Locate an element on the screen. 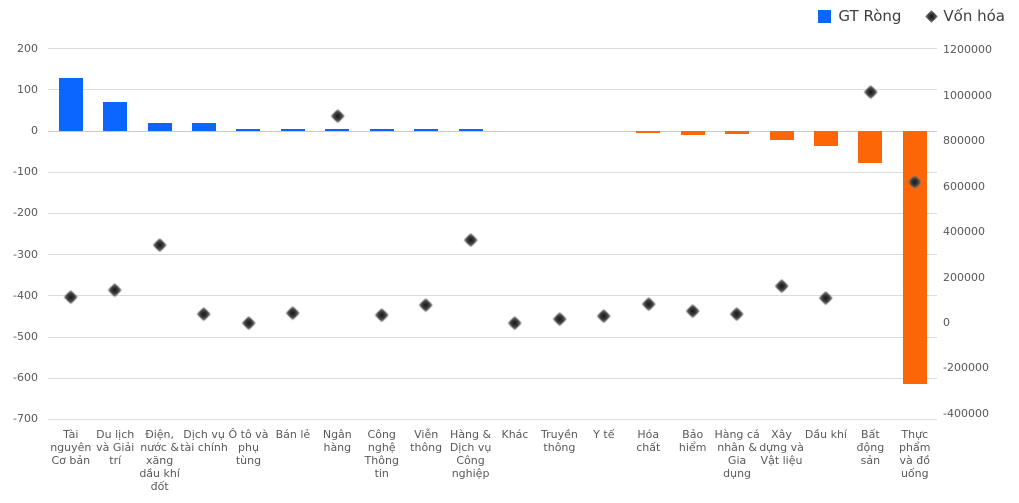 Image resolution: width=1019 pixels, height=503 pixels. category-label: Dịch vụ tài chính is located at coordinates (204, 441).